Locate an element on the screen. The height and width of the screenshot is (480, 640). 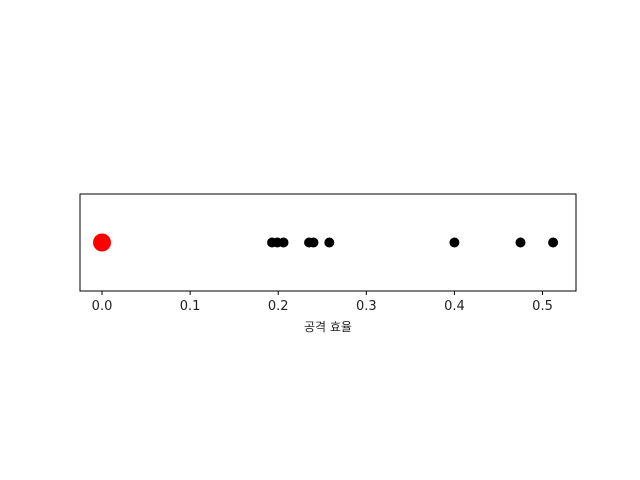
x-tick-label: 0.5 is located at coordinates (542, 306).